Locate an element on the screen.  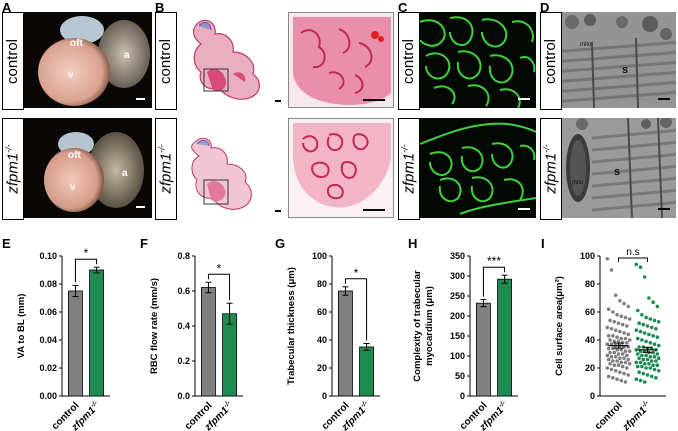
mito-label: mito is located at coordinates (586, 45).